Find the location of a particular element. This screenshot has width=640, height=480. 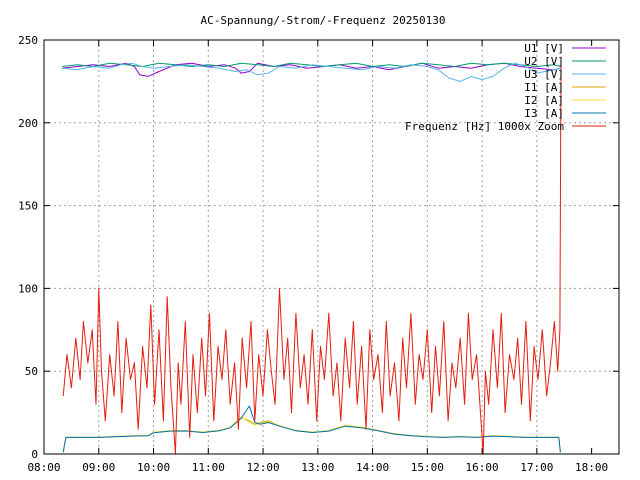

series-line-u3-v is located at coordinates (312, 72).